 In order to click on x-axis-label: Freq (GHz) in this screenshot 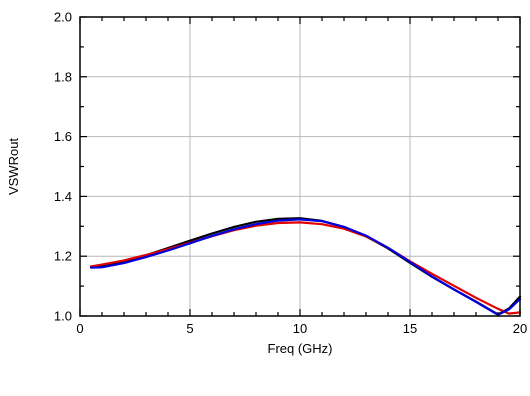, I will do `click(300, 348)`.